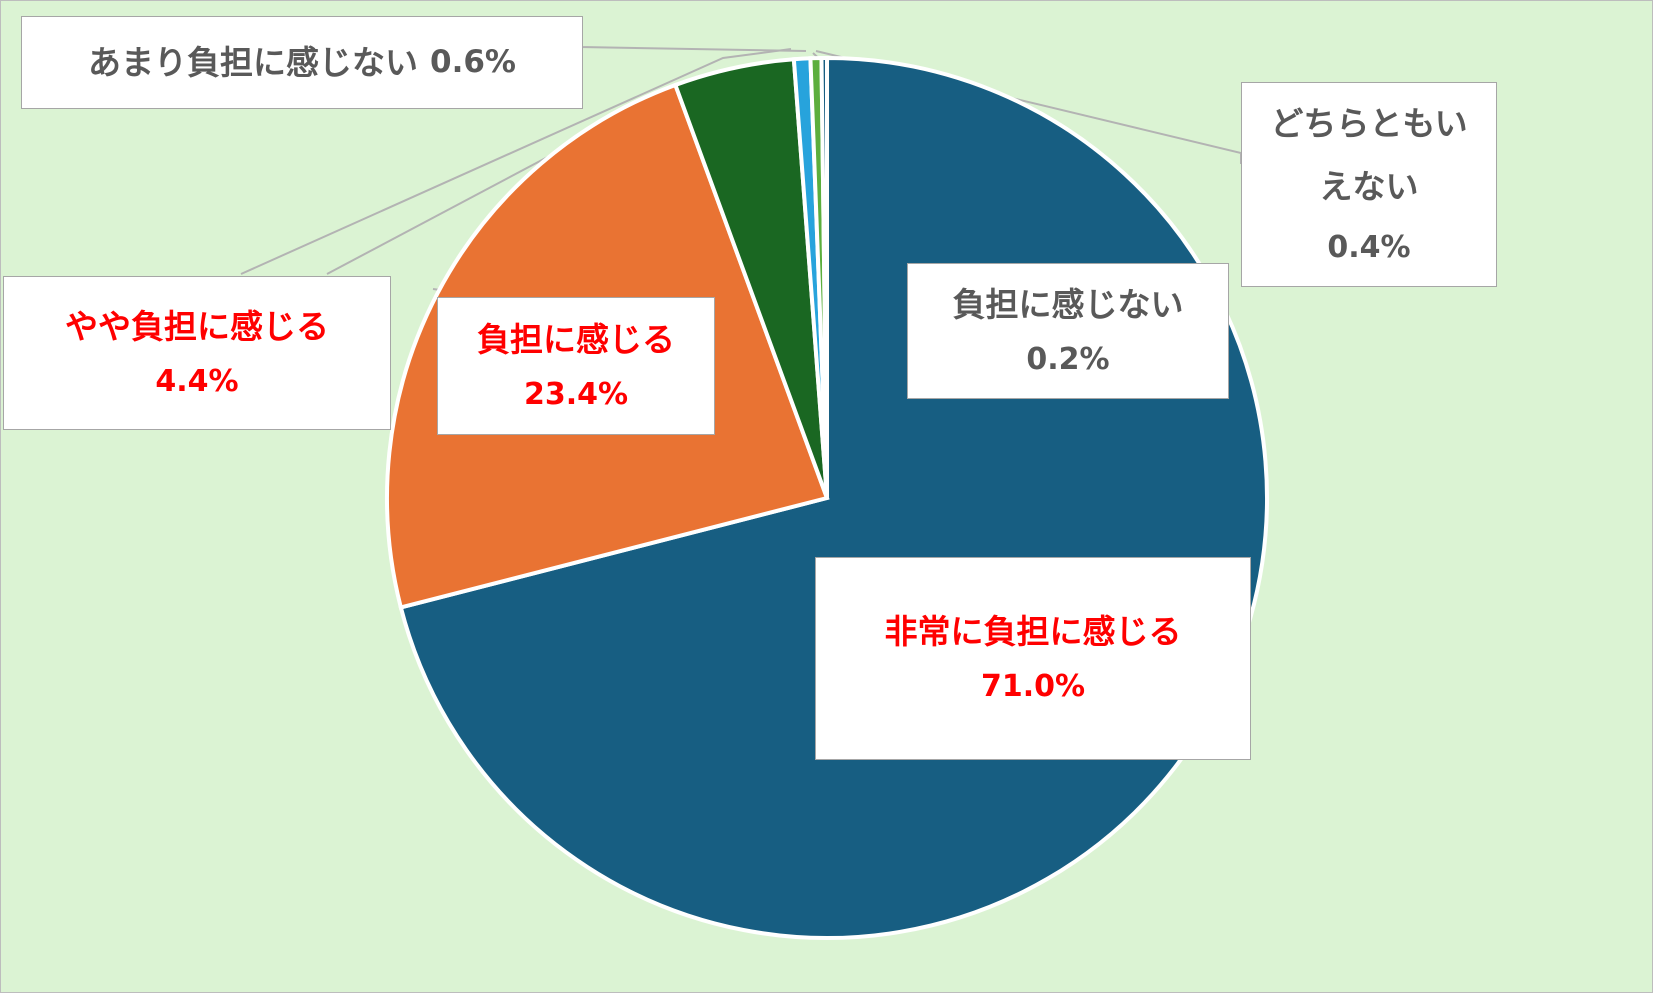 Image resolution: width=1653 pixels, height=994 pixels. Describe the element at coordinates (576, 366) in the screenshot. I see `label-futan-ni-kanjiru: 負担に感じる 23.4%` at that location.